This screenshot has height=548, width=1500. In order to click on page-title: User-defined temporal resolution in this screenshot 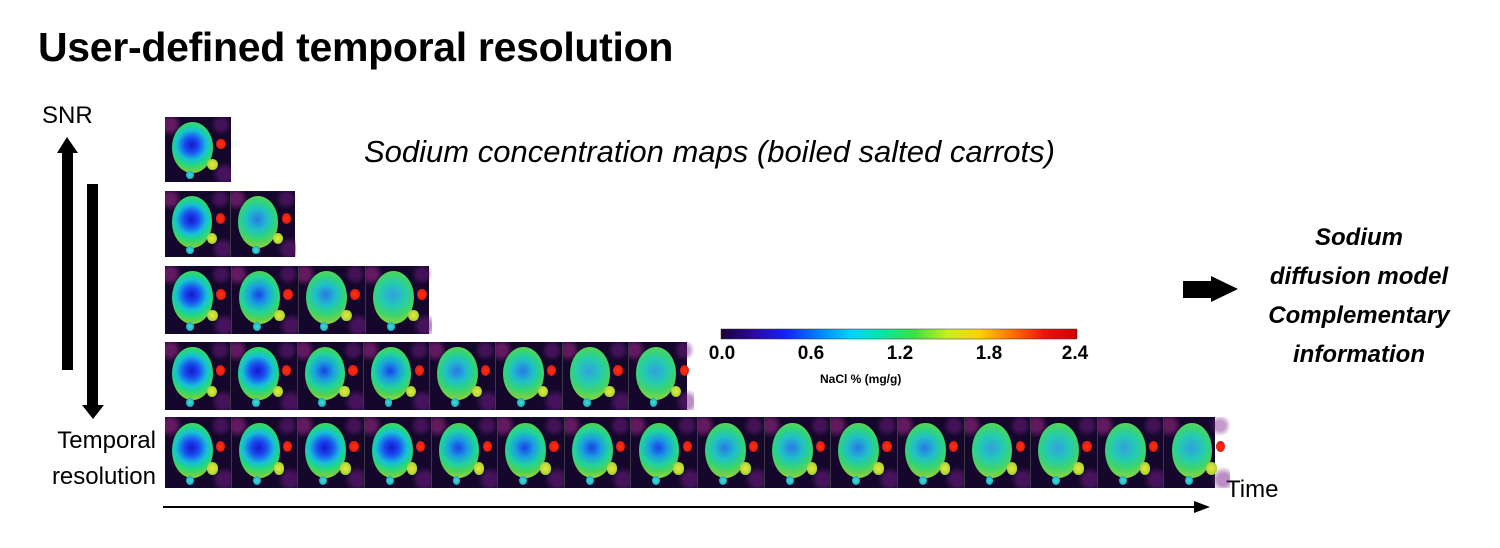, I will do `click(356, 47)`.